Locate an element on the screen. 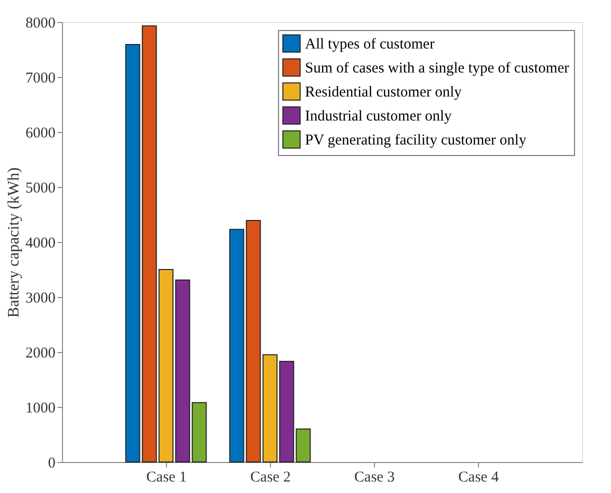  x-tick-label: Case 3 is located at coordinates (374, 478).